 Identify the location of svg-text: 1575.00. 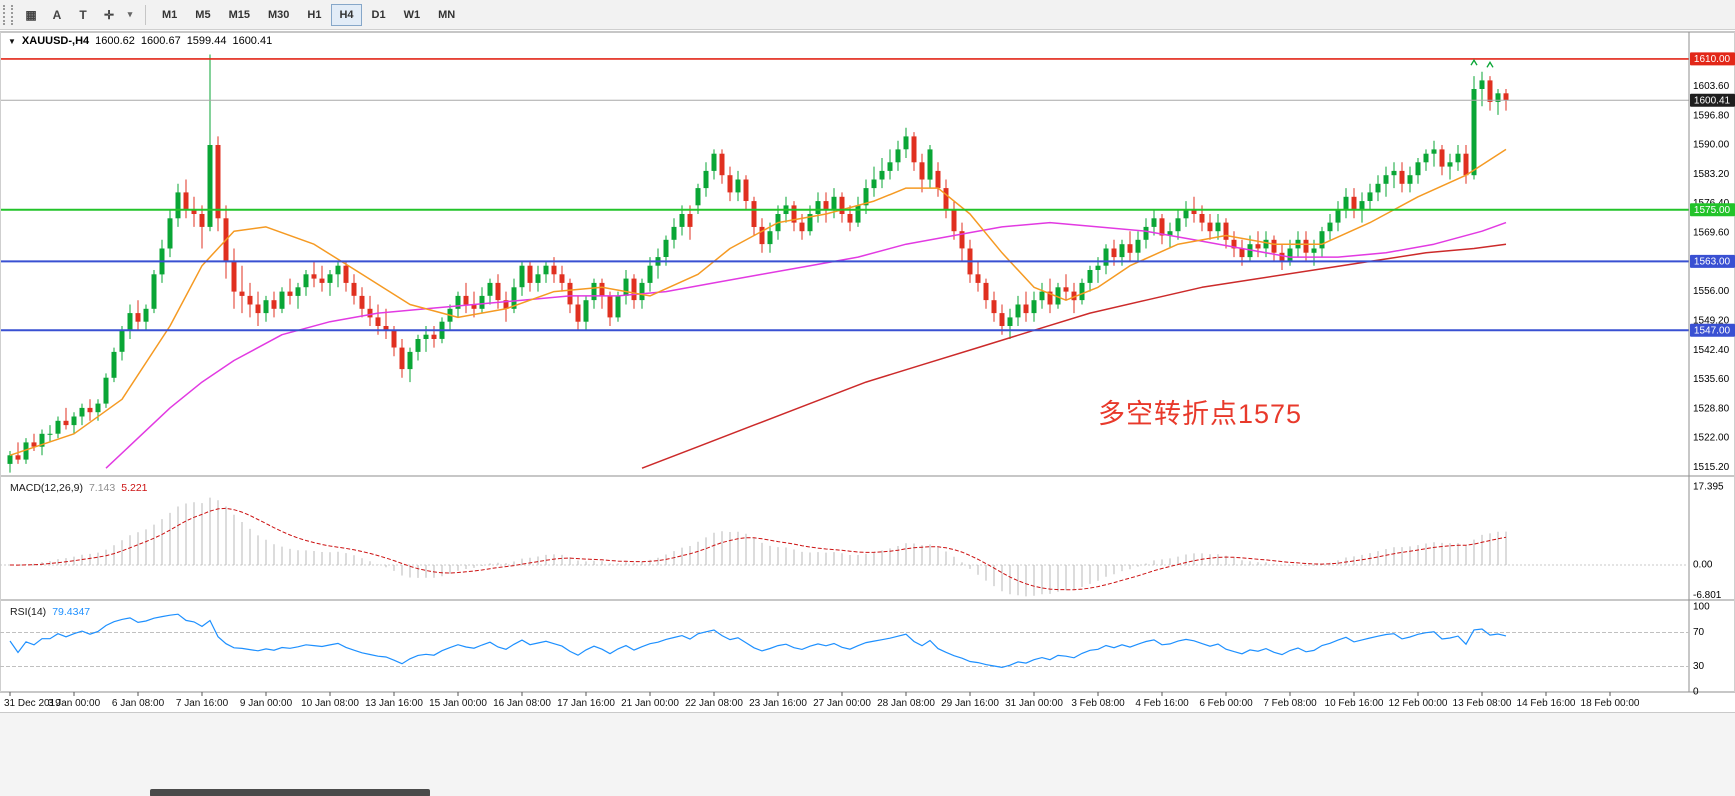
(1712, 210).